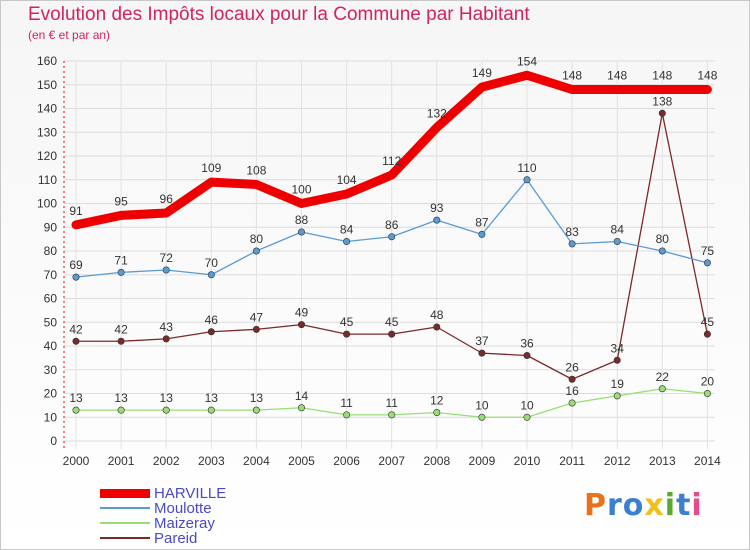 The width and height of the screenshot is (750, 550). Describe the element at coordinates (482, 405) in the screenshot. I see `data-label-maizeray: 10` at that location.